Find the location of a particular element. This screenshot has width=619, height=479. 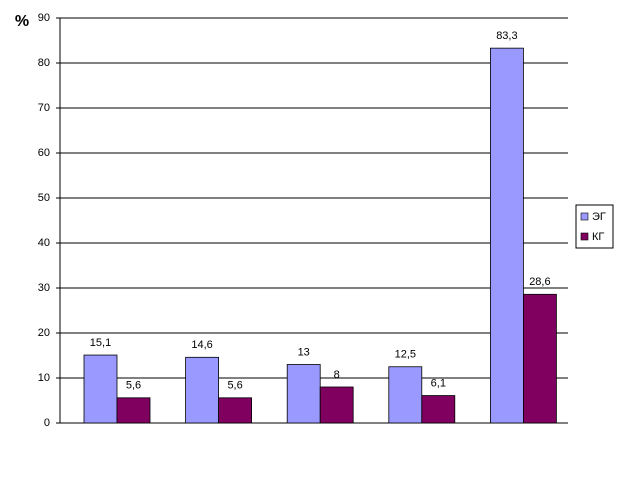

y-tick-label: 40 is located at coordinates (44, 243).